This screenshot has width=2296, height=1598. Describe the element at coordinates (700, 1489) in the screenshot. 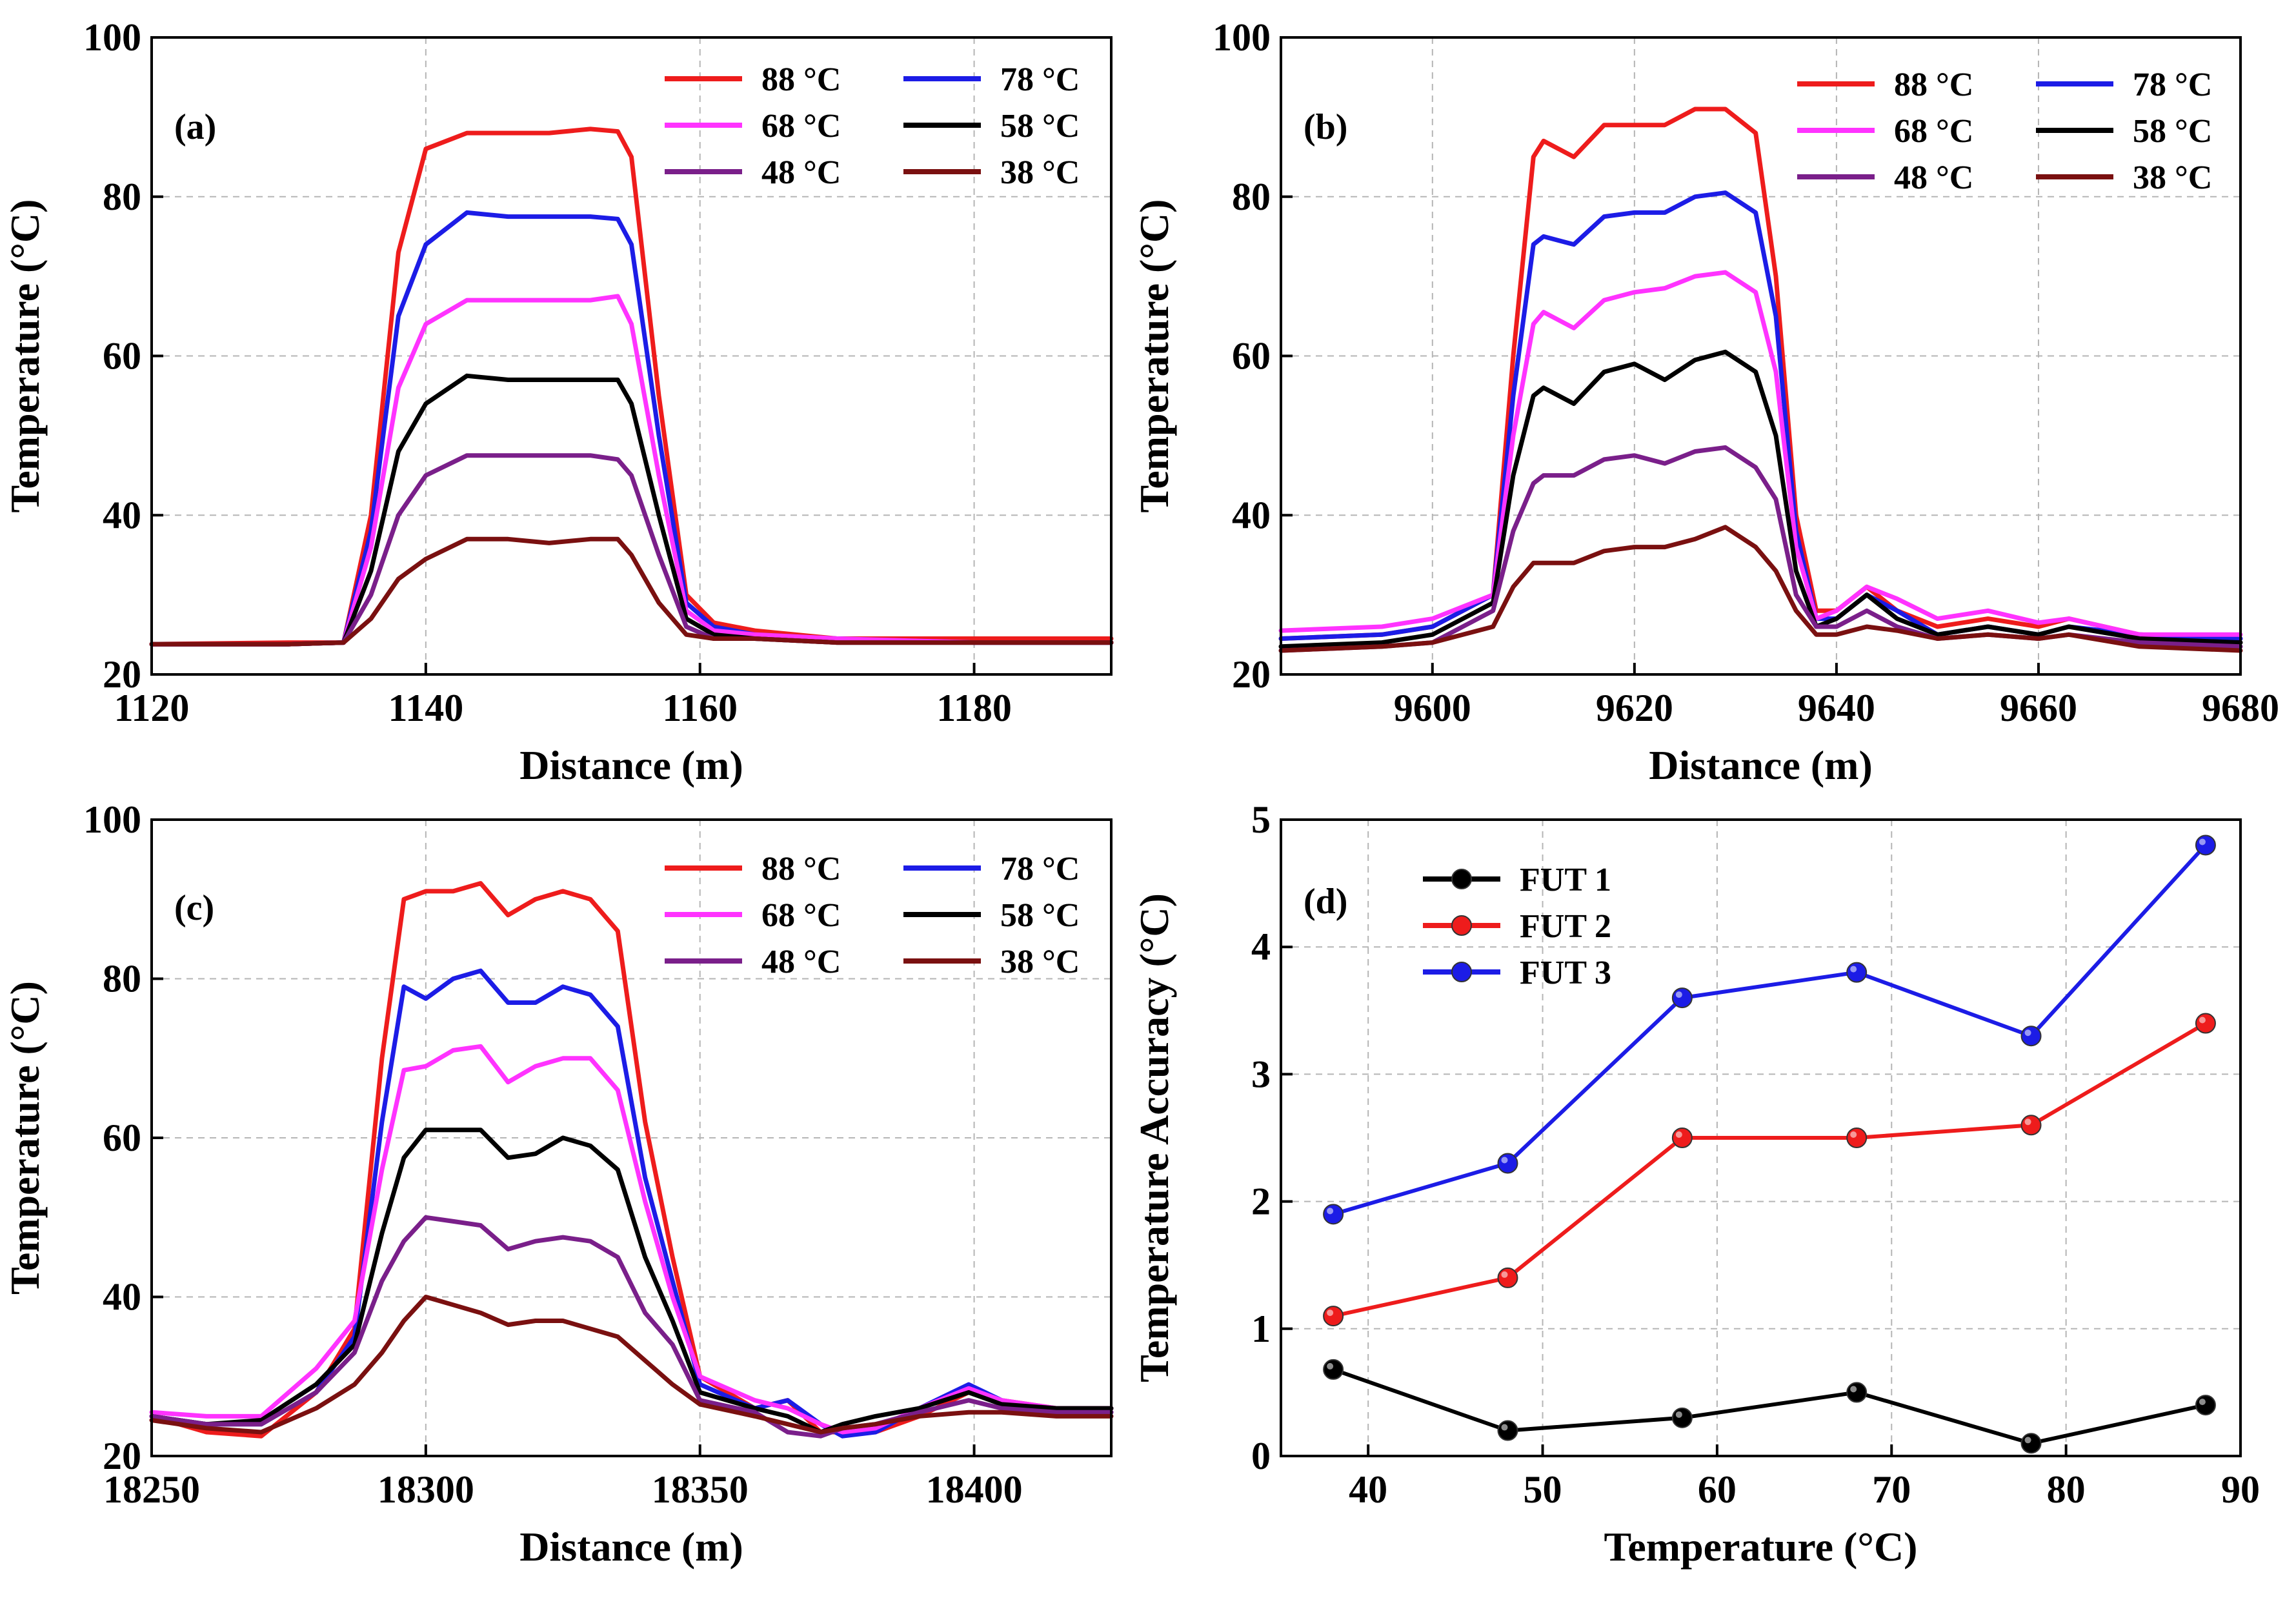

I see `x-tick-label: 18350` at that location.